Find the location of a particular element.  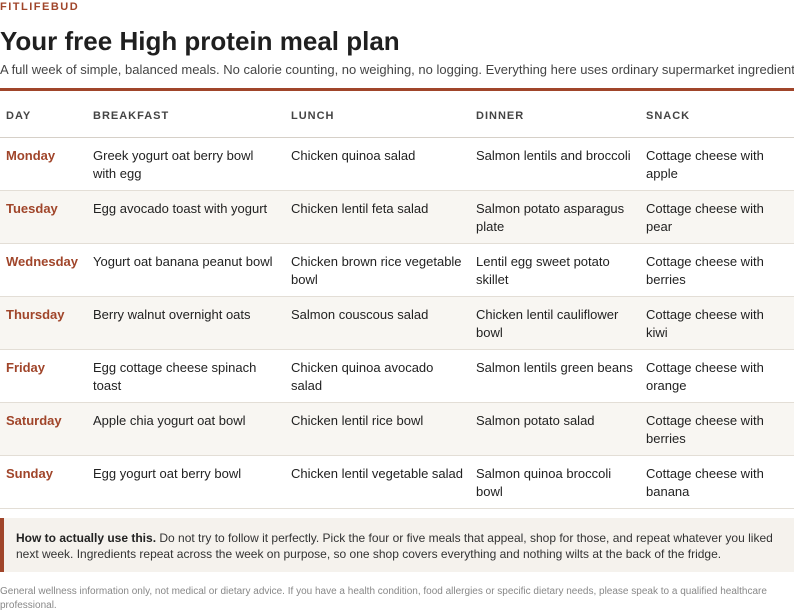

breakfast-cell: Egg yogurt oat berry bowl is located at coordinates (186, 482).